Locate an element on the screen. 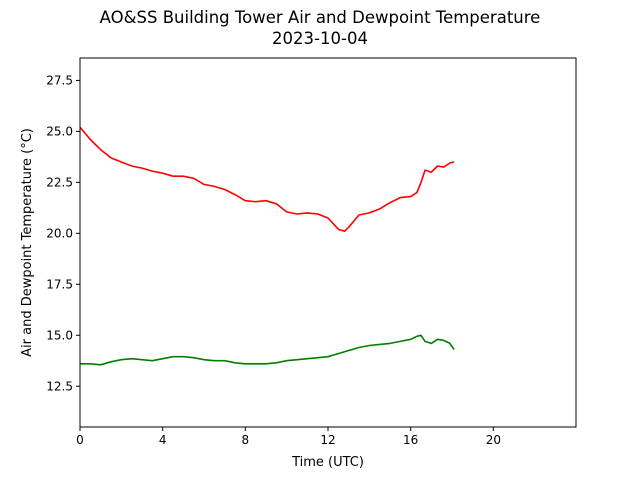  x-tick-label: 20 is located at coordinates (493, 440).